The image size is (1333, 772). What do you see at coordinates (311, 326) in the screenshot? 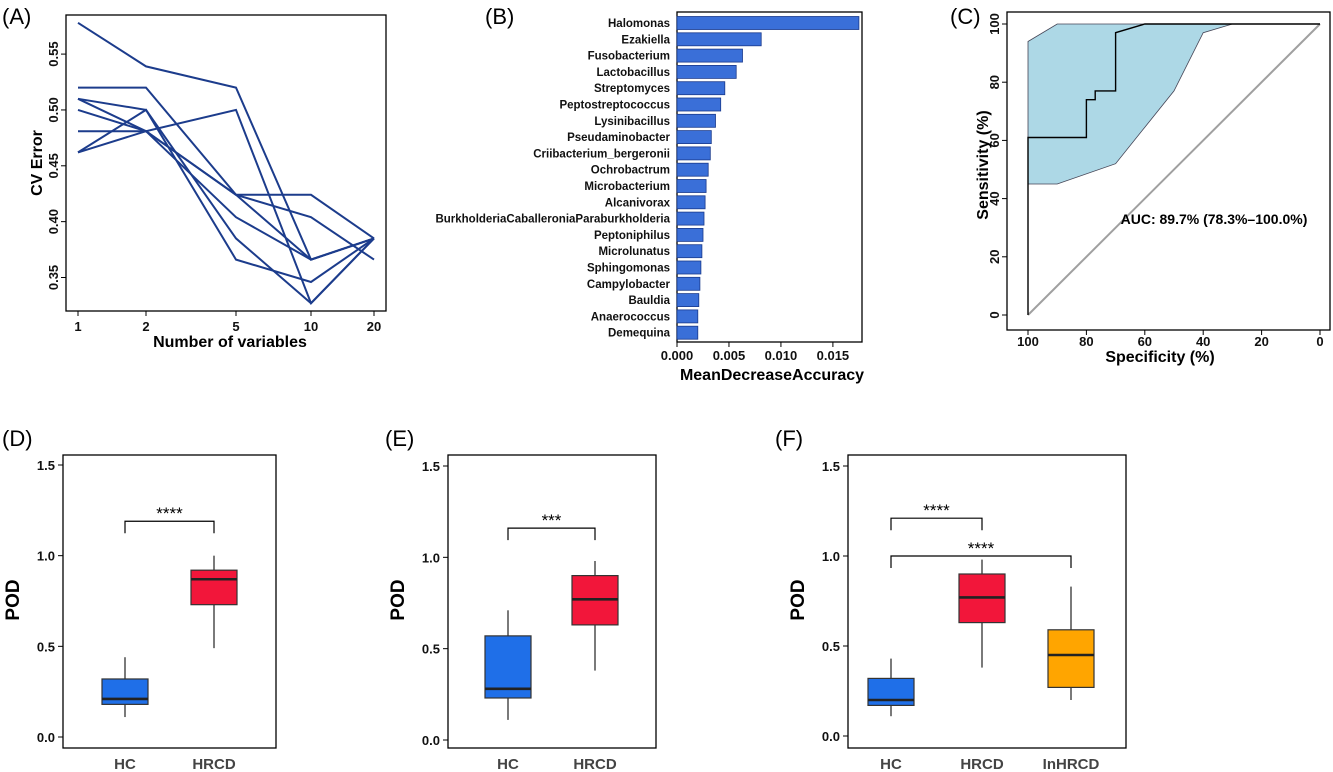
I see `x-tick-label: 10` at bounding box center [311, 326].